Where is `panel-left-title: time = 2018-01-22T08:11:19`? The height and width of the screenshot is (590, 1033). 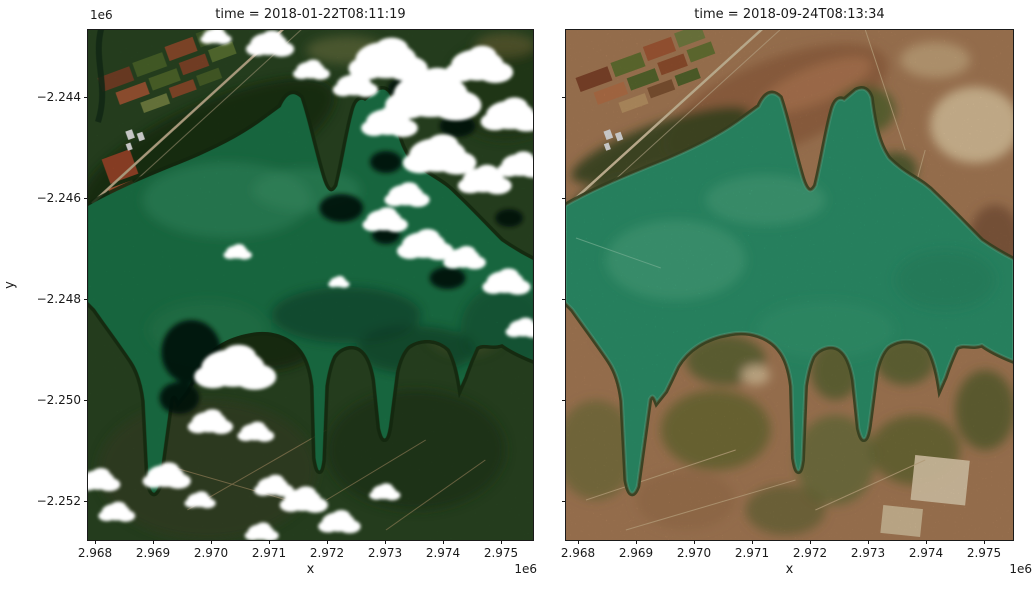
panel-left-title: time = 2018-01-22T08:11:19 is located at coordinates (310, 14).